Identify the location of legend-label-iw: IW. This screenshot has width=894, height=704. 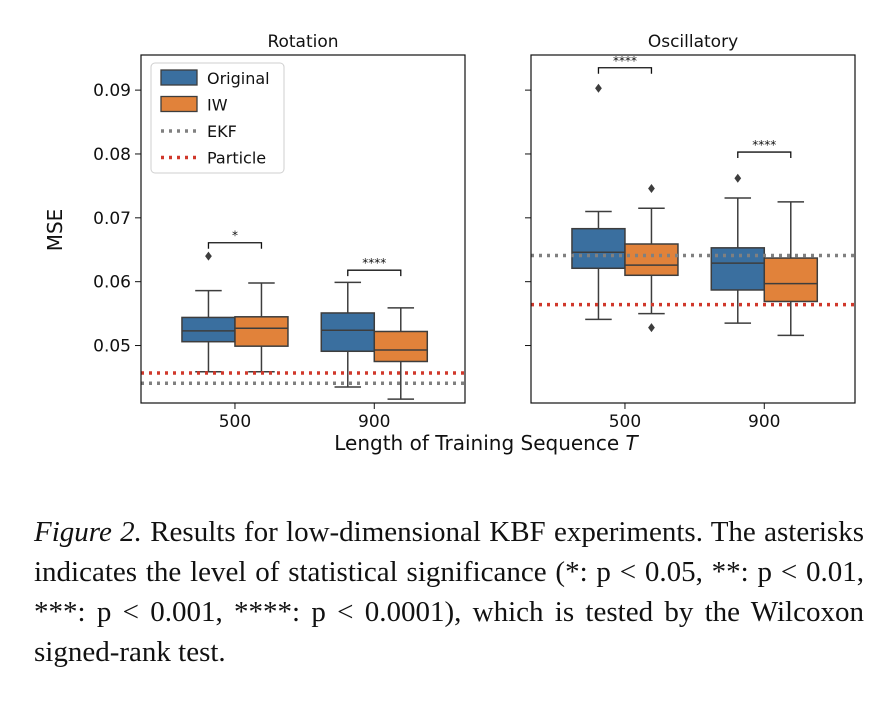
(217, 105).